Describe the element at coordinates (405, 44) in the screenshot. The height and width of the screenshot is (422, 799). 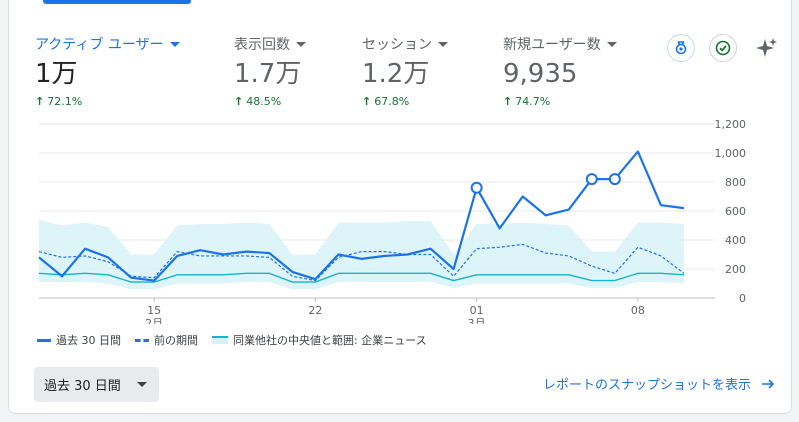
I see `metric-label: セッション` at that location.